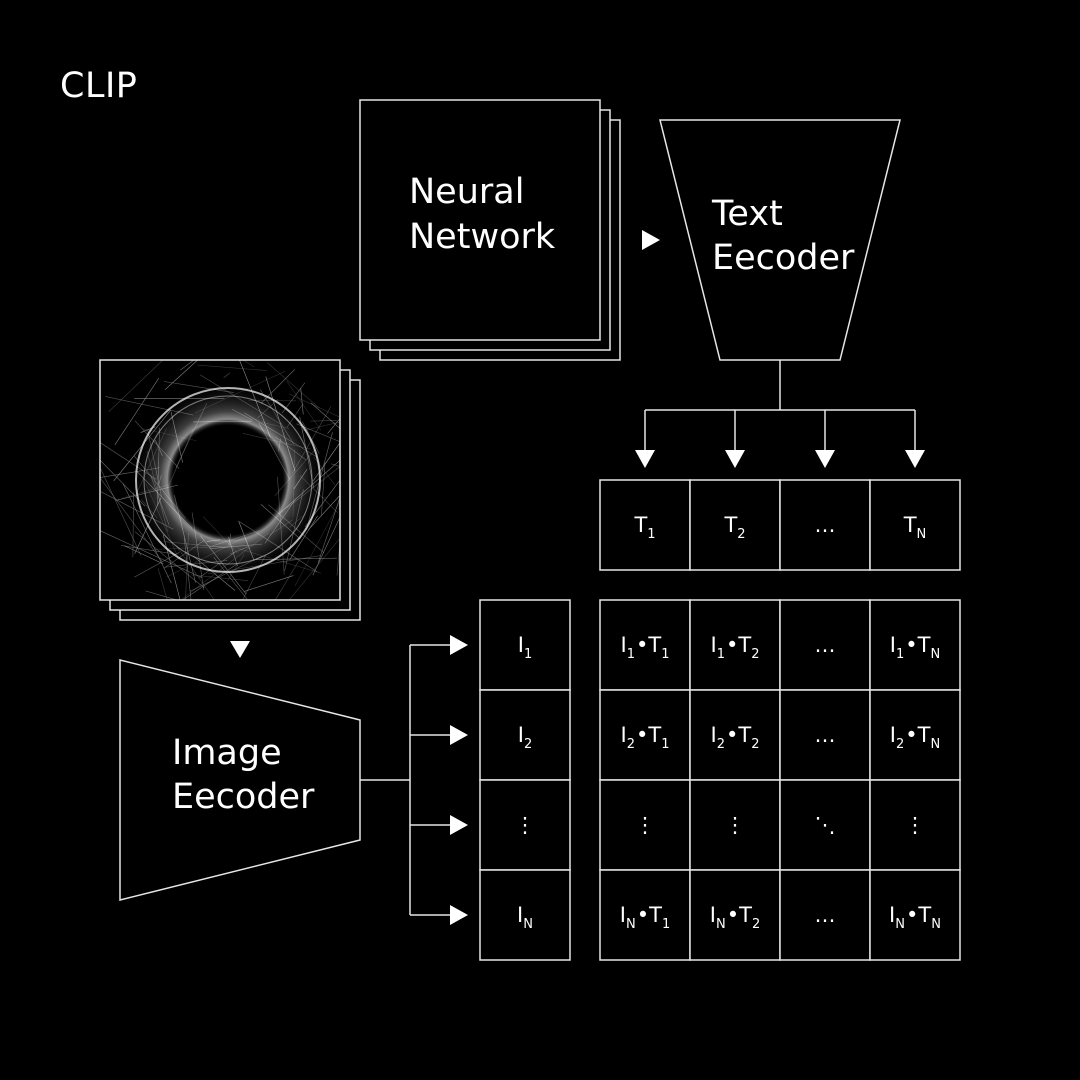 This screenshot has height=1080, width=1080. I want to click on neural-network-block, so click(490, 230).